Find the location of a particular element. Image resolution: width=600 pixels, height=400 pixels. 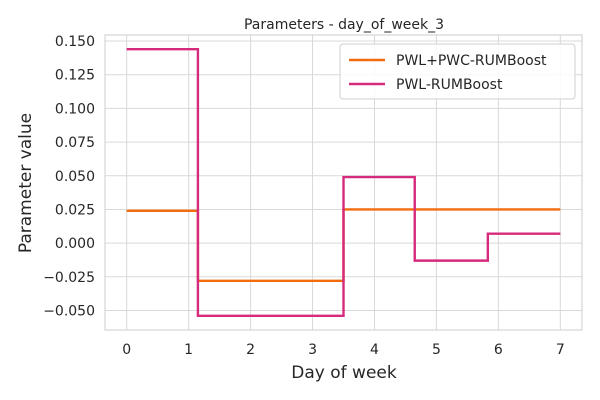

legend: PWL+PWC-RUMBoost PWL-RUMBoost is located at coordinates (457, 71).